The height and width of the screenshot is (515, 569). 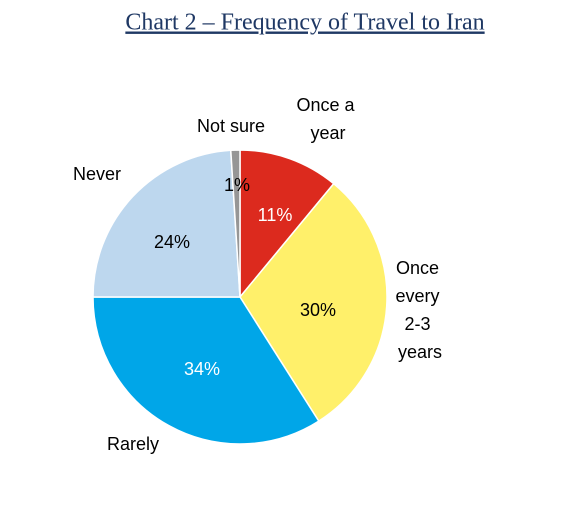 What do you see at coordinates (202, 369) in the screenshot?
I see `value-label: 34%` at bounding box center [202, 369].